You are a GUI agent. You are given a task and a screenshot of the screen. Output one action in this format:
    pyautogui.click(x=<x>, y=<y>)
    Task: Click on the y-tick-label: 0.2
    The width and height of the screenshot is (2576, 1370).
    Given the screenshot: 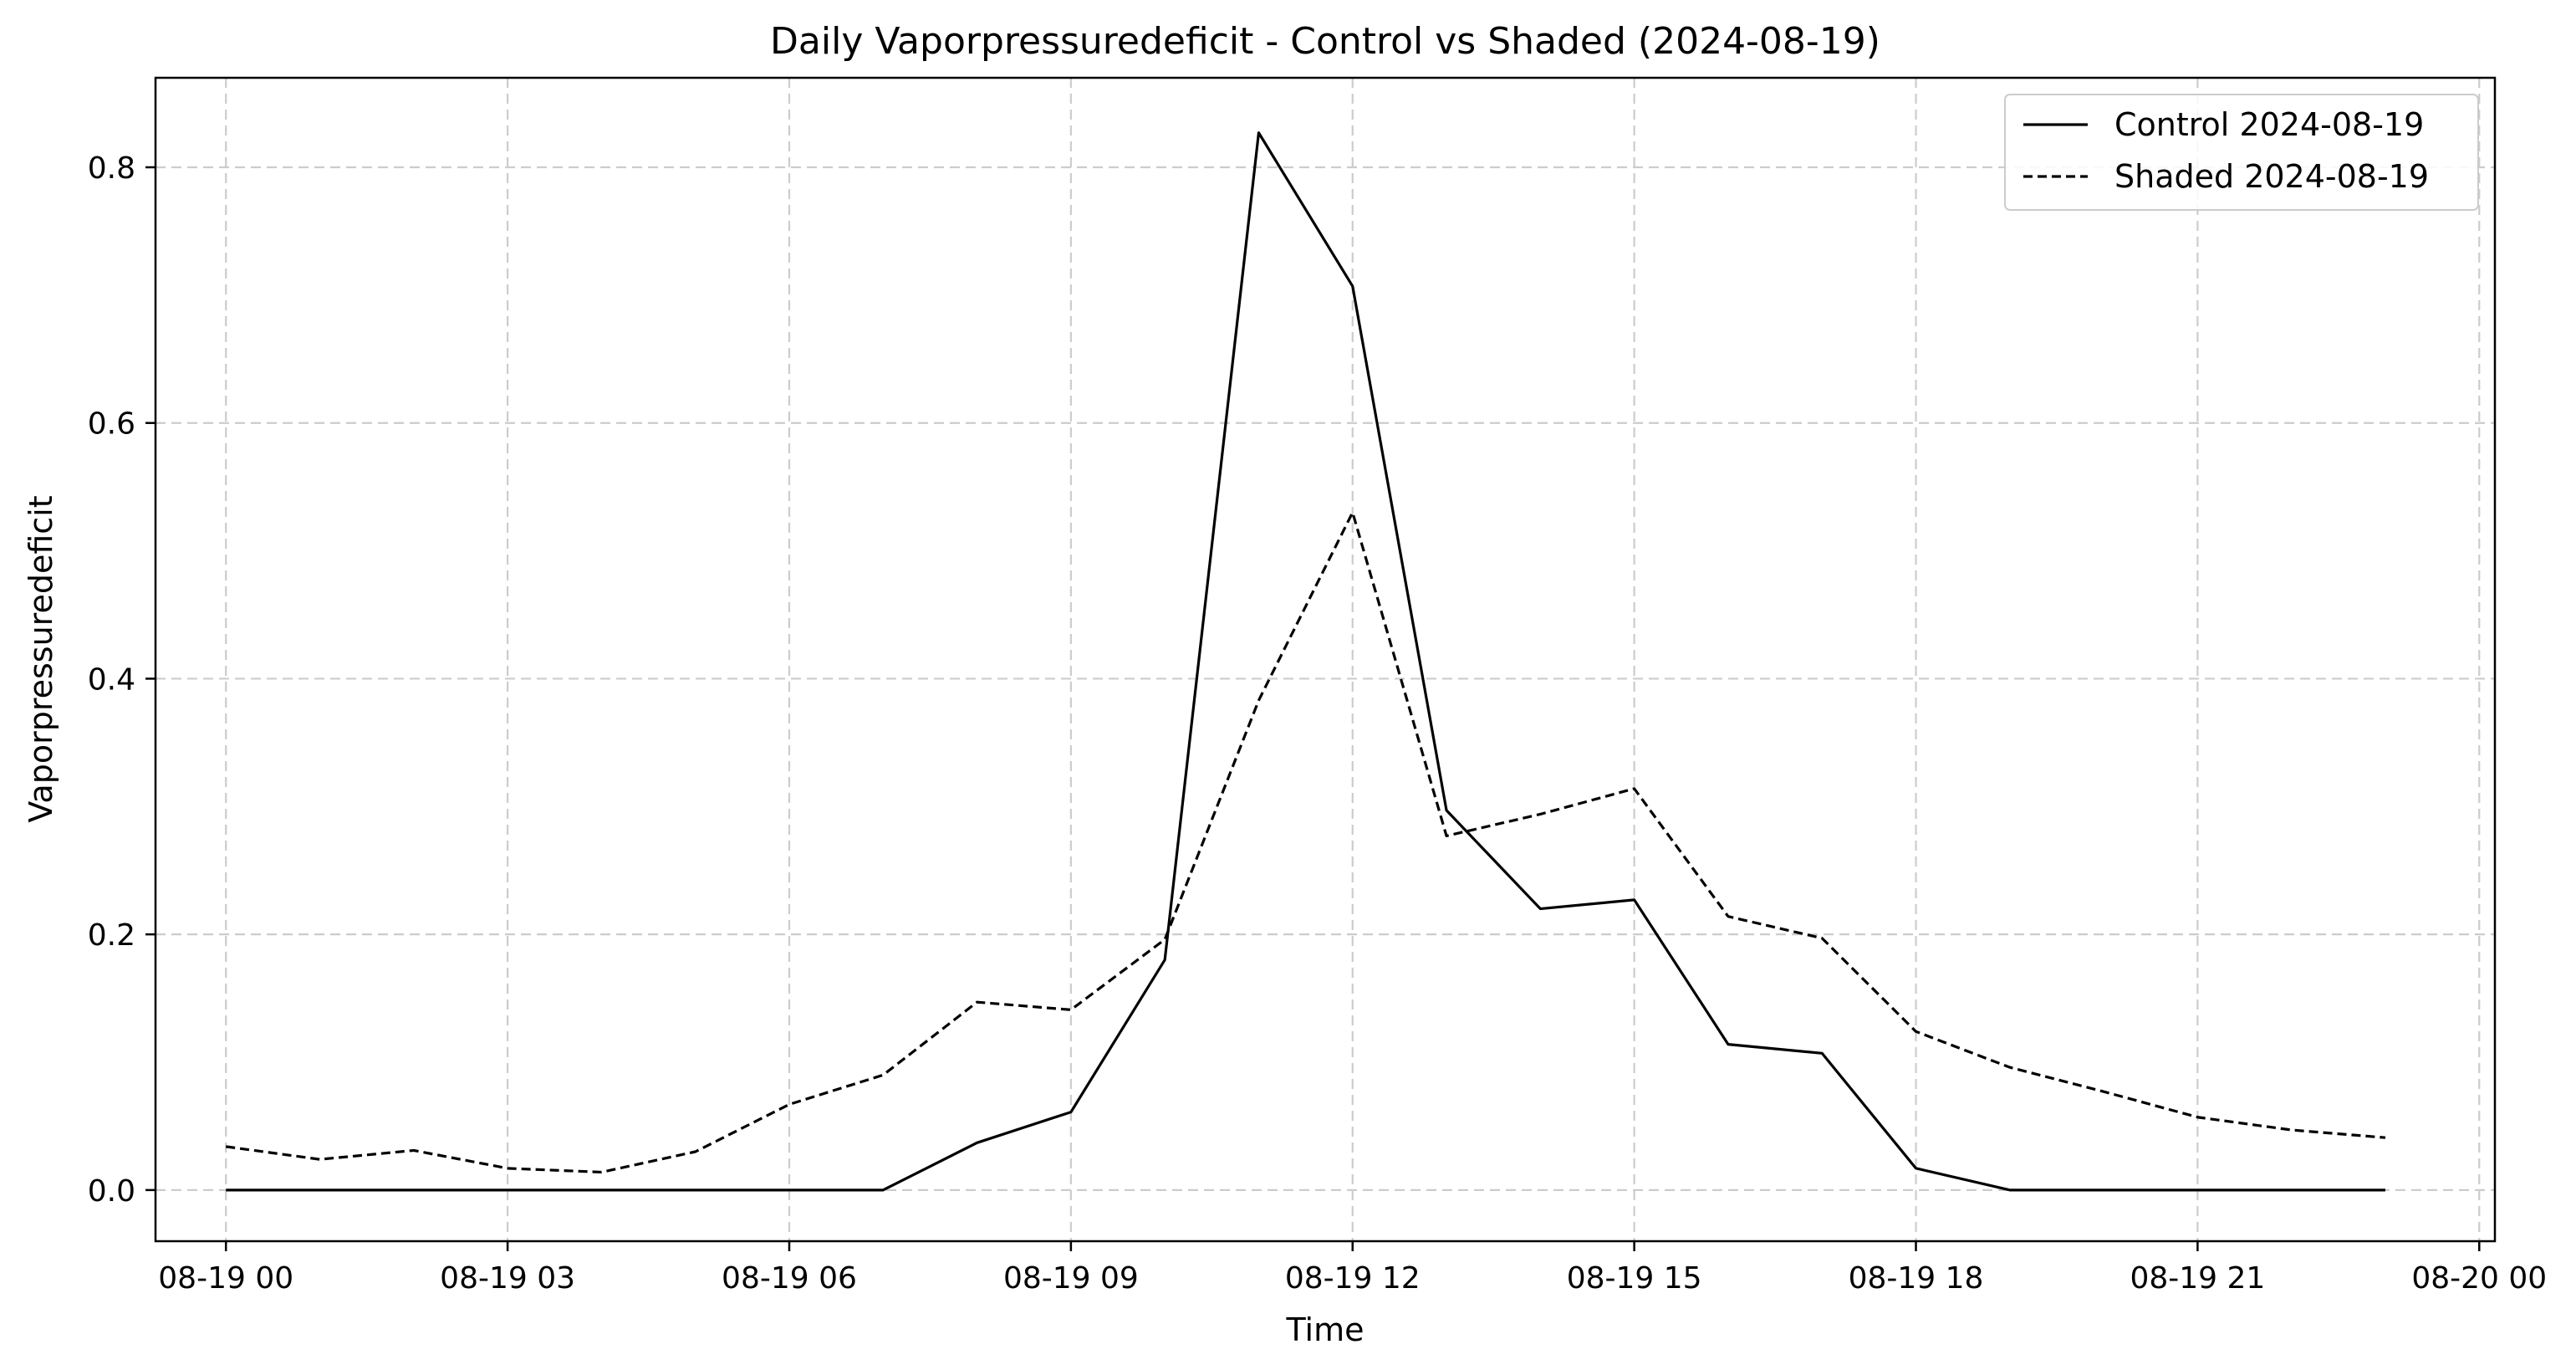 What is the action you would take?
    pyautogui.click(x=112, y=935)
    